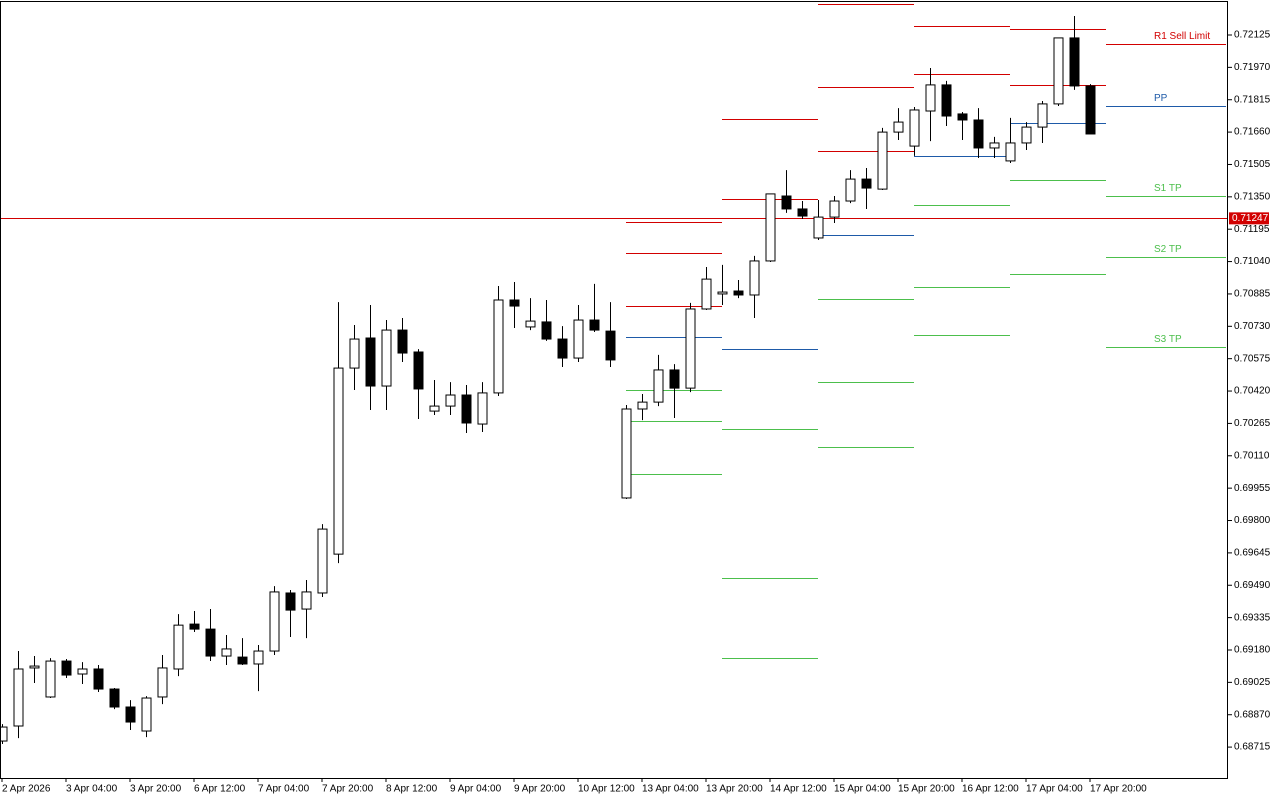  Describe the element at coordinates (412, 789) in the screenshot. I see `x-tick-label: 8 Apr 12:00` at that location.